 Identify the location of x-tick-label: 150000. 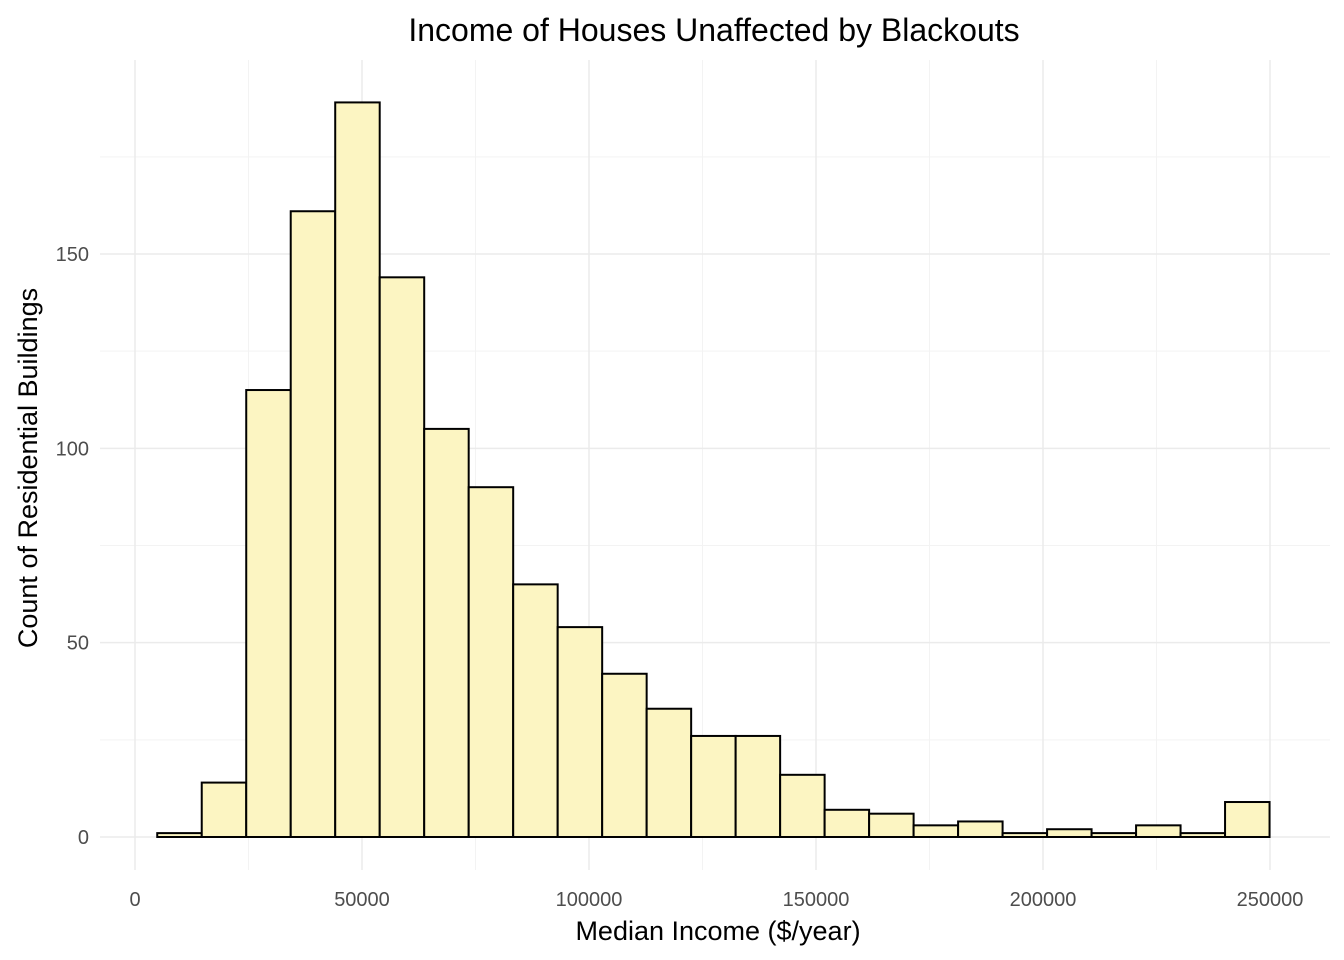
(816, 900).